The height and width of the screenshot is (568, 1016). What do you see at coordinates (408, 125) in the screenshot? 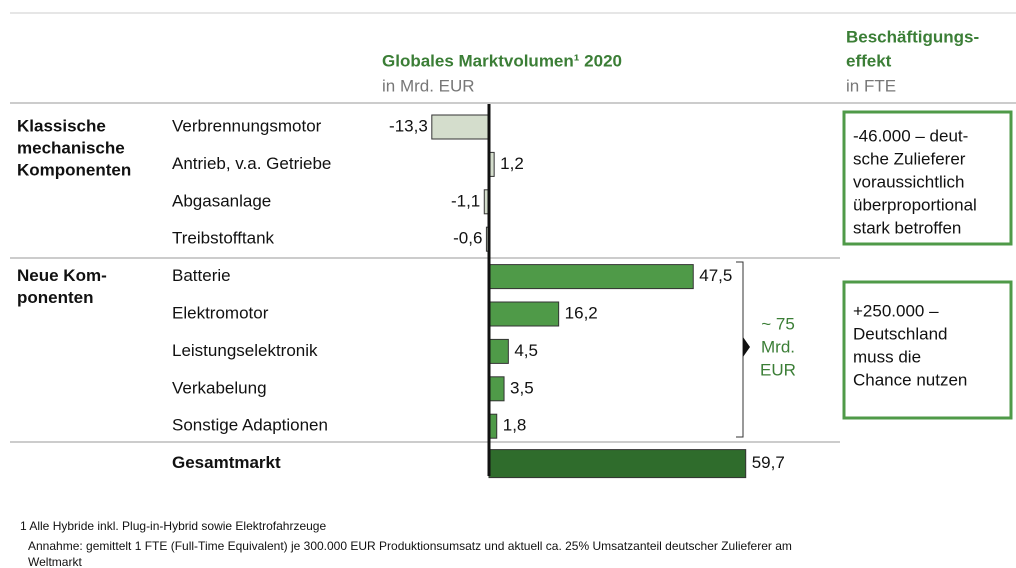
I see `value-label: -13,3` at bounding box center [408, 125].